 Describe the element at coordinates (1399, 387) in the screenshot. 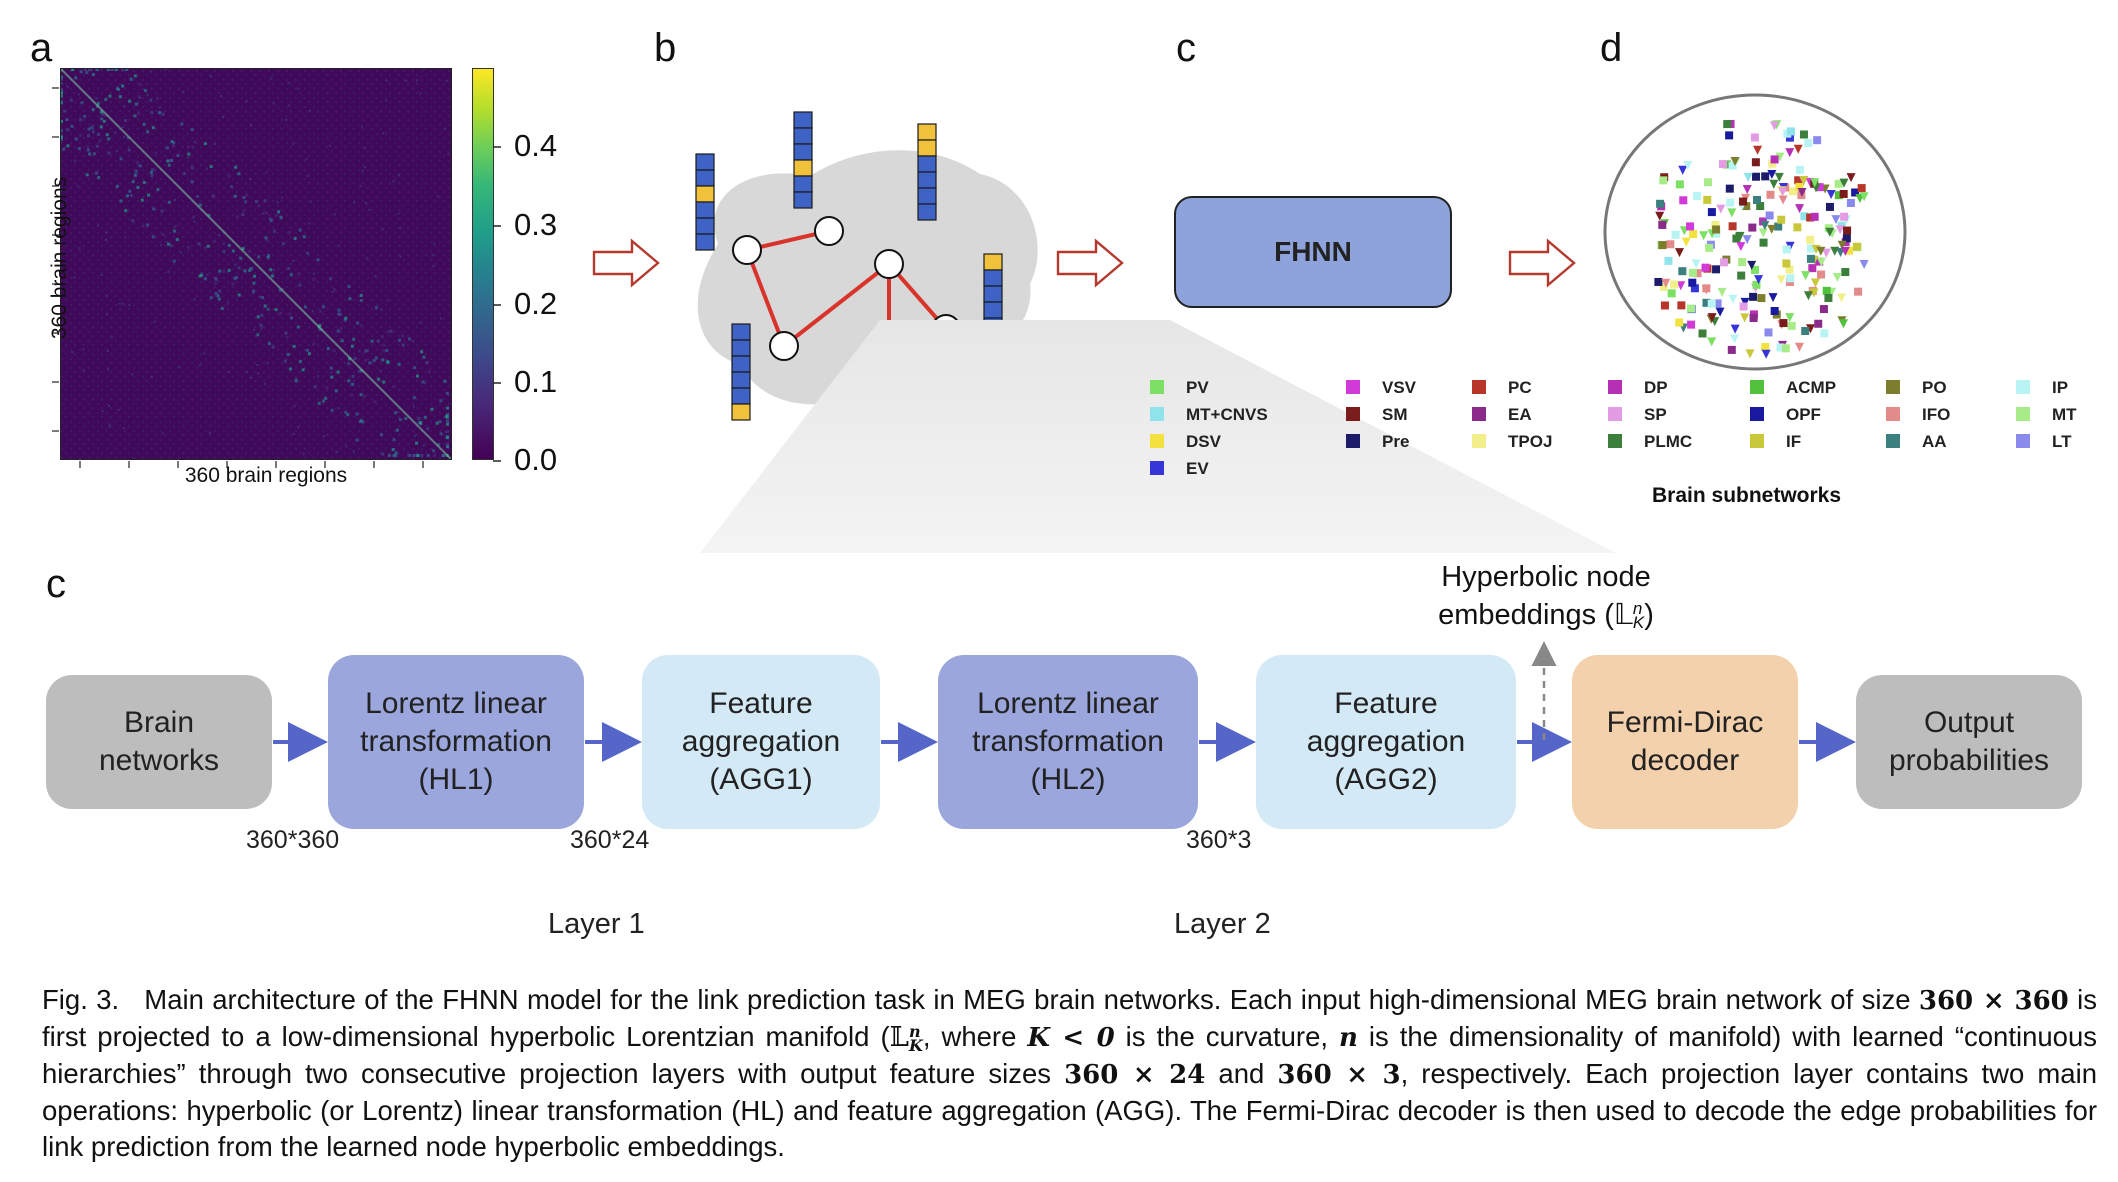

I see `legend-label: VSV` at that location.